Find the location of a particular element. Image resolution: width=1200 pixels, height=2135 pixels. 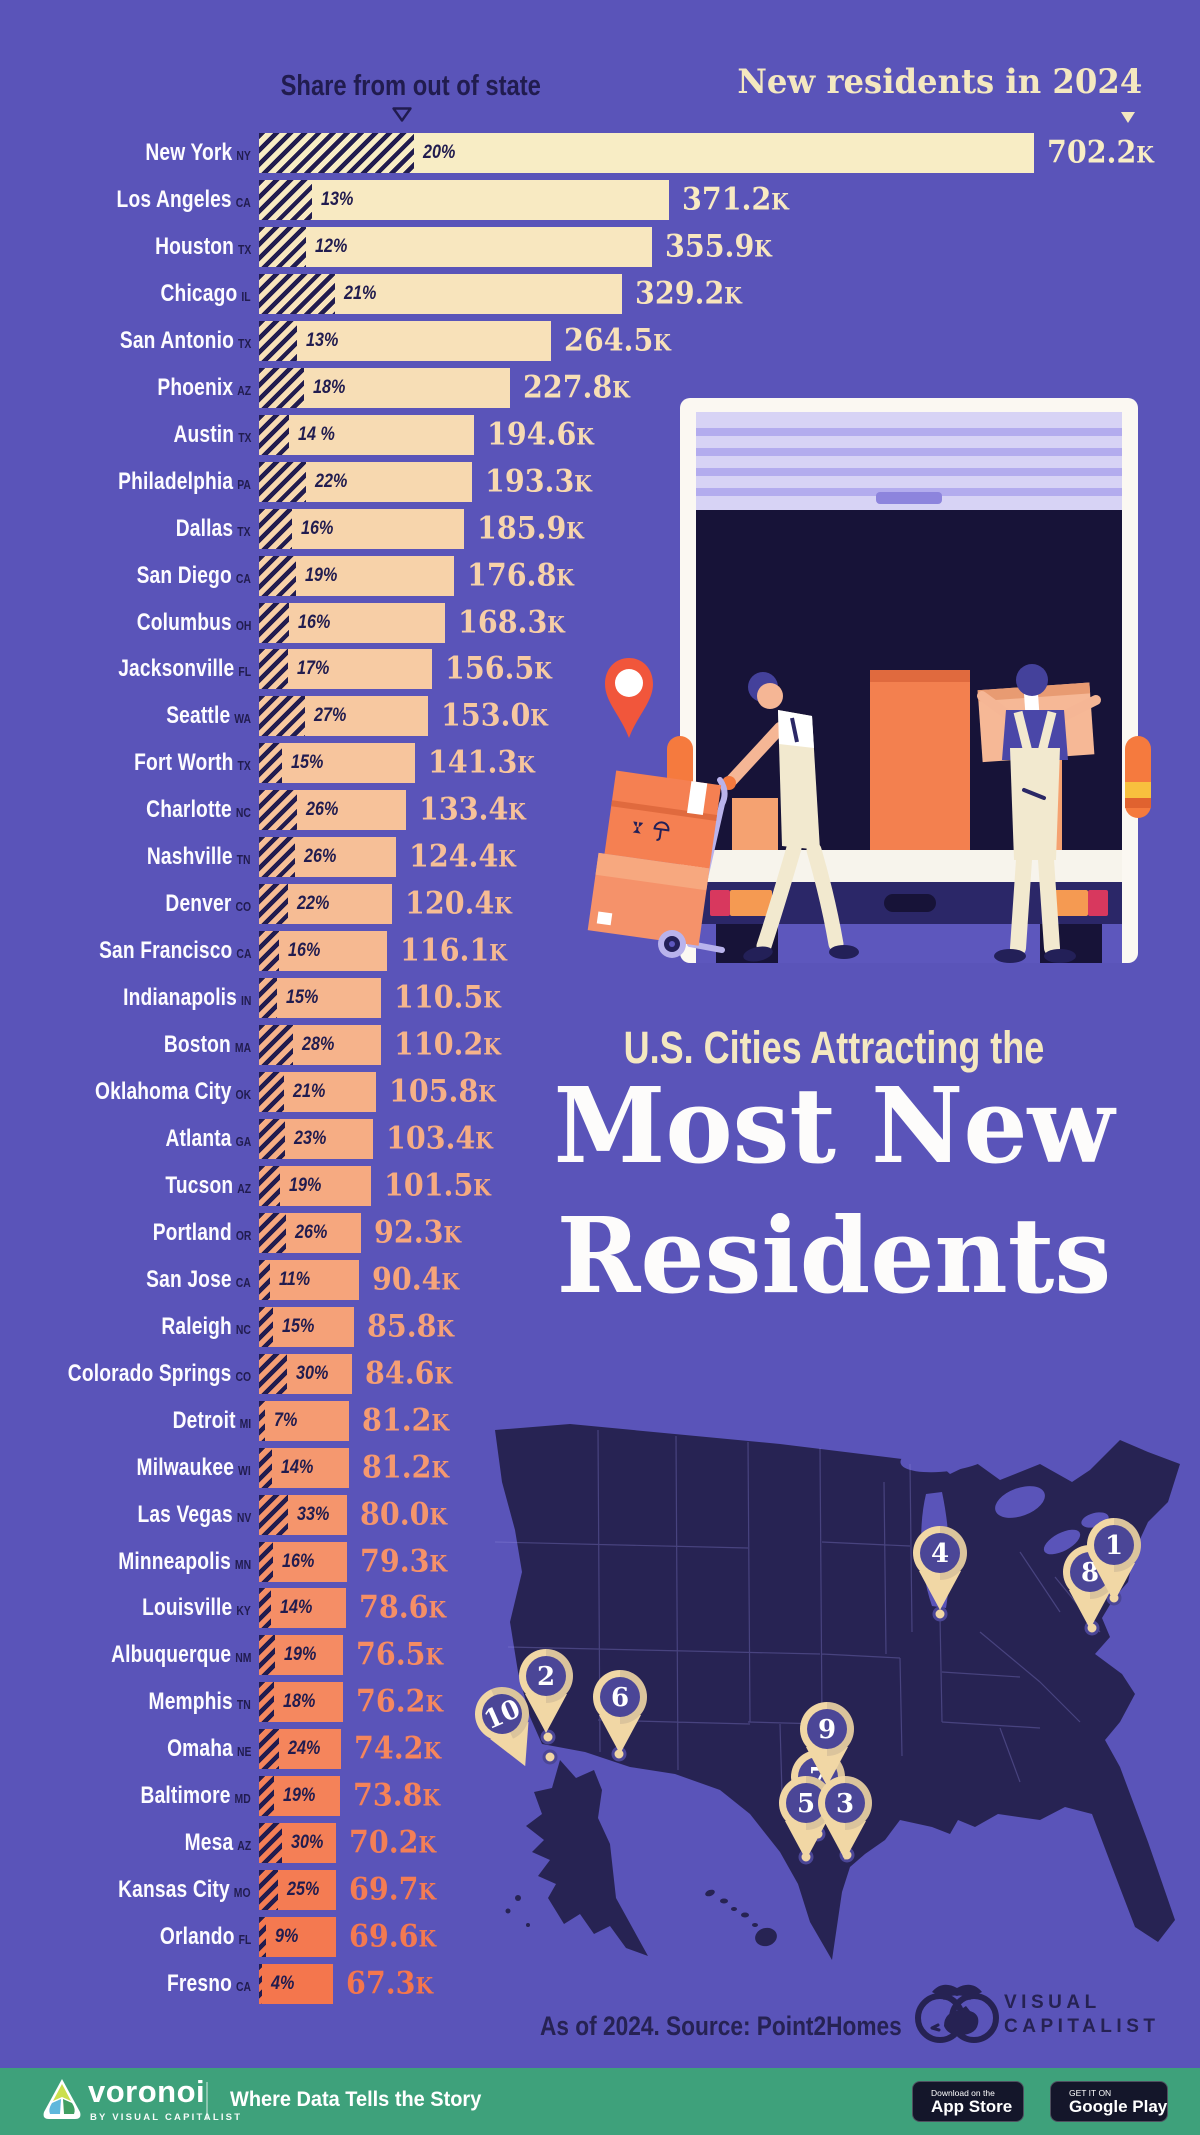

share-percent-label: 18% is located at coordinates (329, 387).